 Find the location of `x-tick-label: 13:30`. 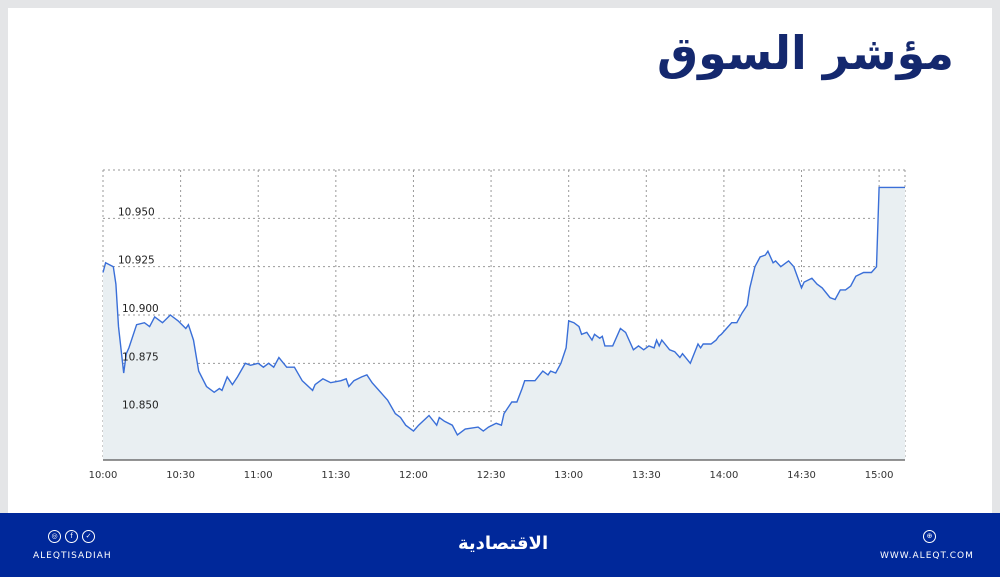

x-tick-label: 13:30 is located at coordinates (646, 475).